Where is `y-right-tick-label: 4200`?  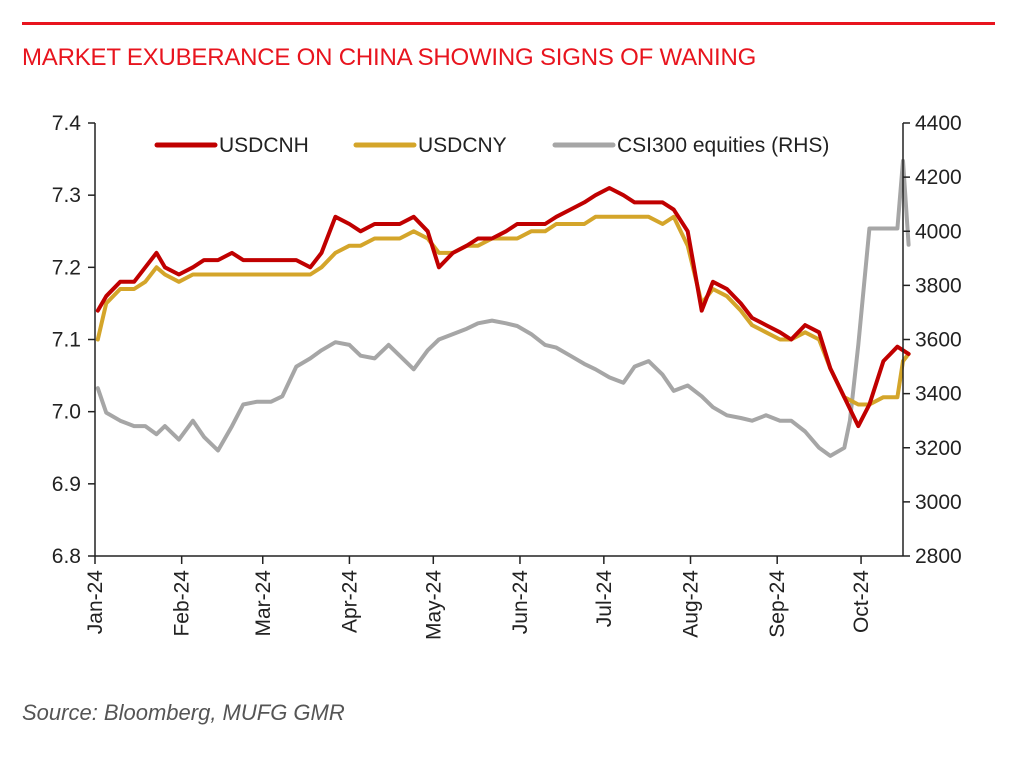
y-right-tick-label: 4200 is located at coordinates (938, 177).